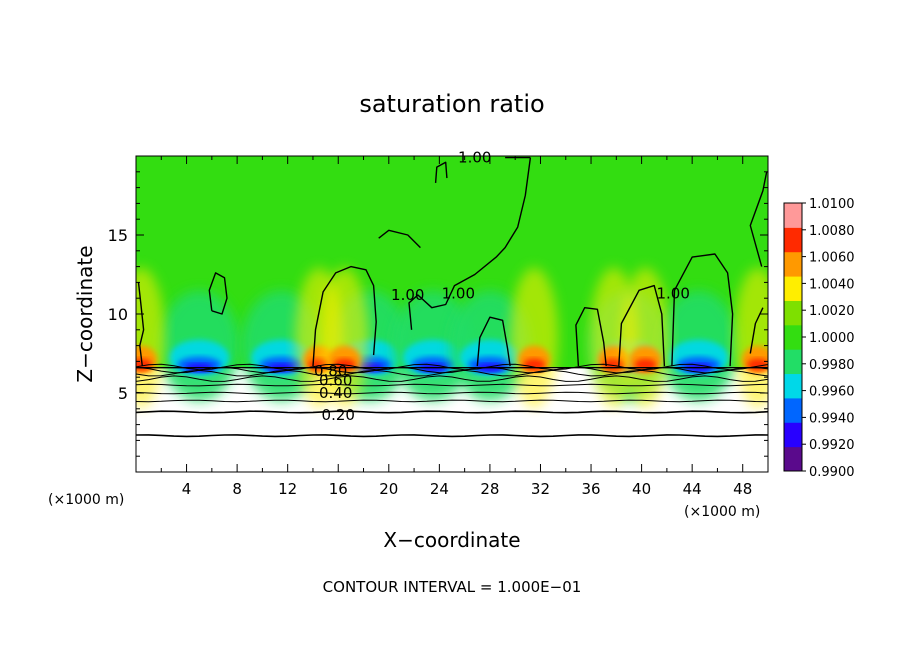 This screenshot has height=654, width=904. Describe the element at coordinates (832, 311) in the screenshot. I see `colorbar-tick-label: 1.0020` at that location.